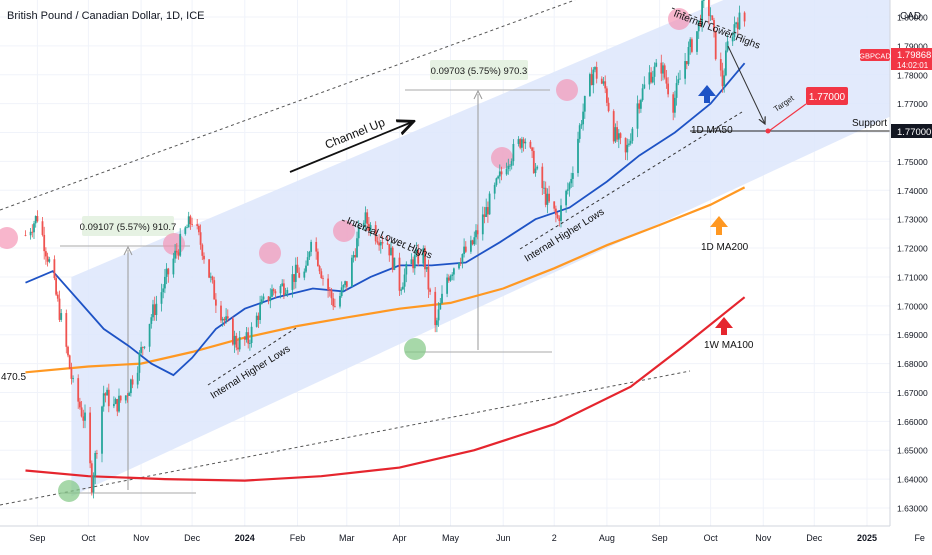 The image size is (932, 555). Describe the element at coordinates (911, 275) in the screenshot. I see `price-axis` at that location.